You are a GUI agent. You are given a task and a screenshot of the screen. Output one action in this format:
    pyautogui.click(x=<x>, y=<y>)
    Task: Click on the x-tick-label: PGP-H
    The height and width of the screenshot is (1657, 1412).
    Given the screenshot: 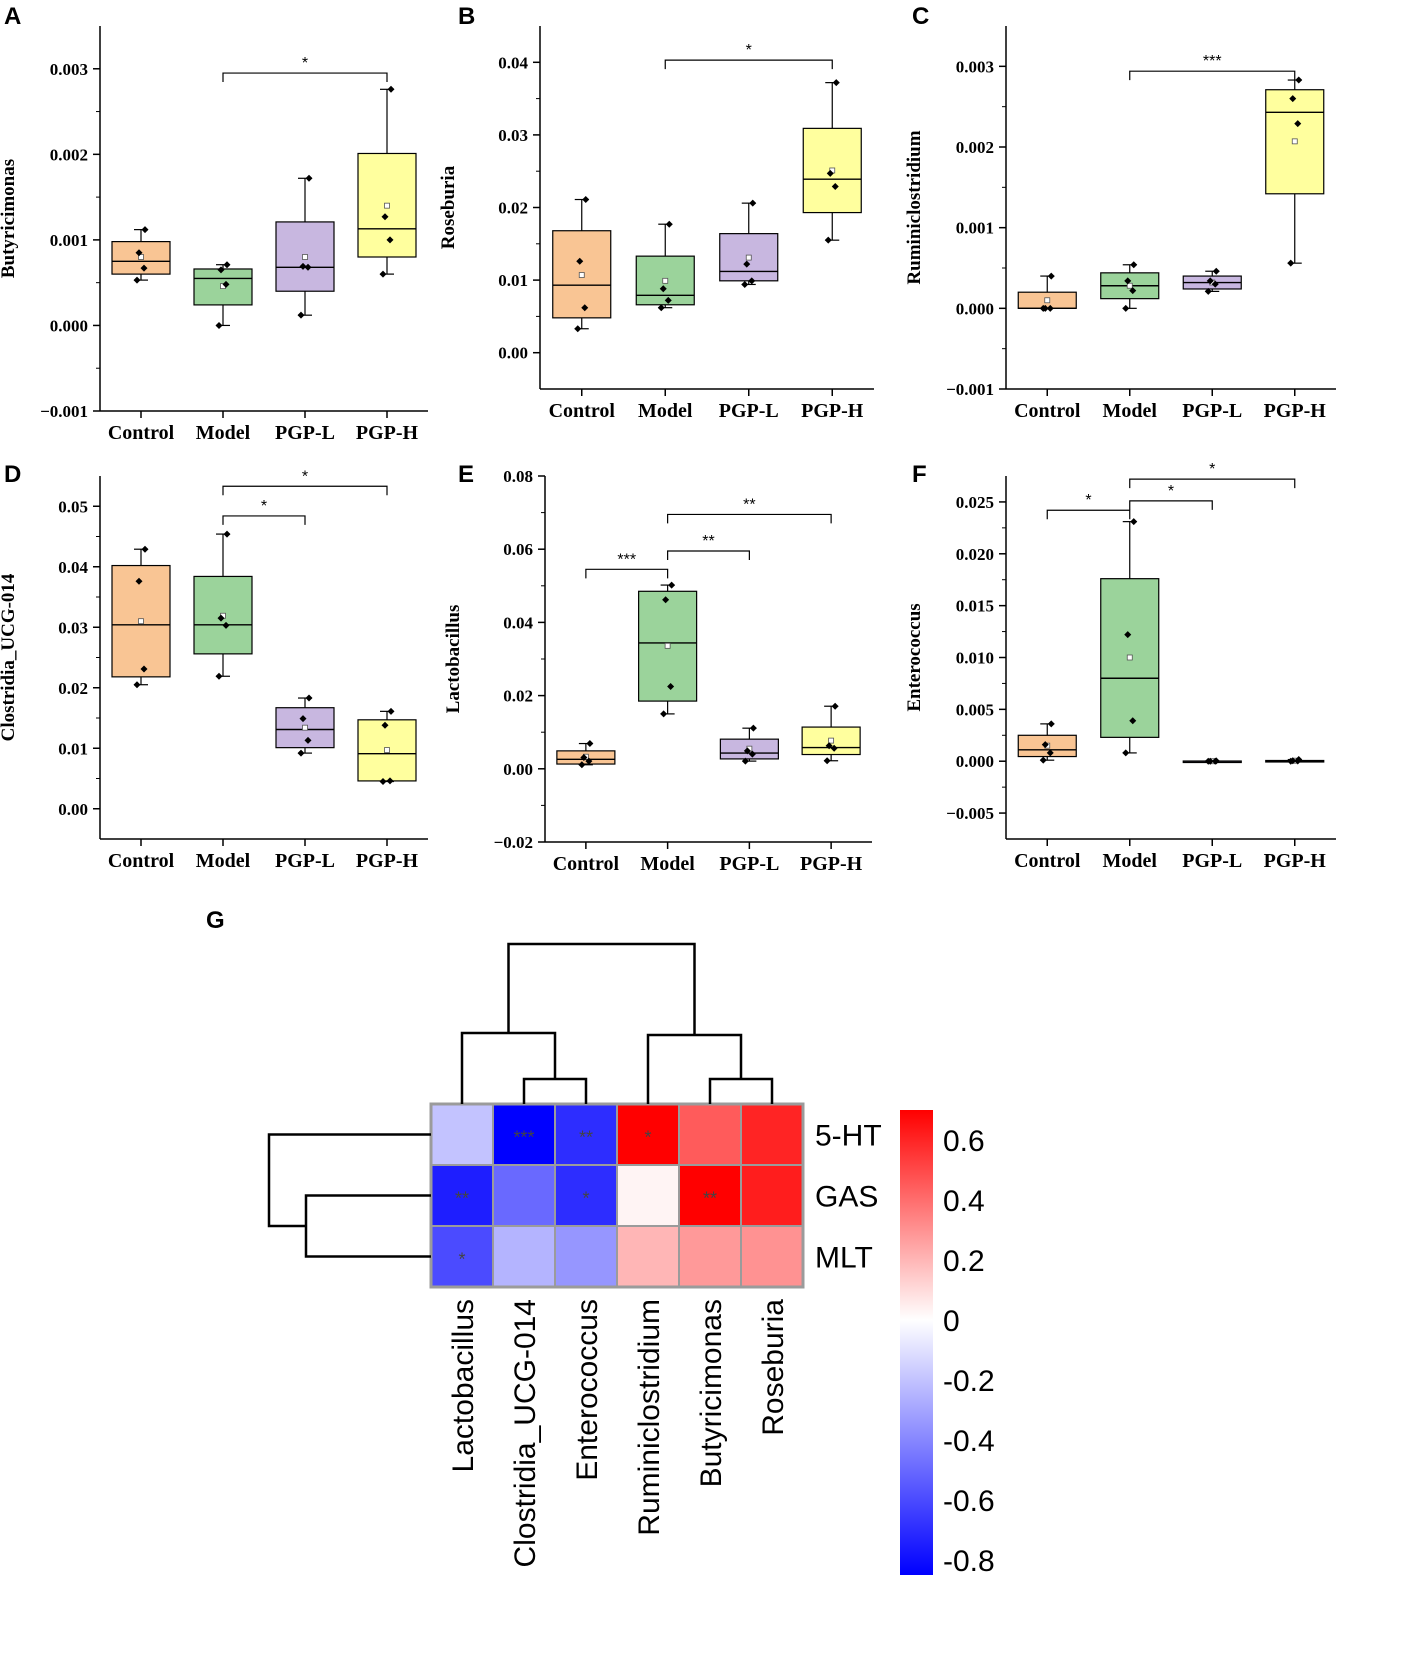 What is the action you would take?
    pyautogui.click(x=1295, y=861)
    